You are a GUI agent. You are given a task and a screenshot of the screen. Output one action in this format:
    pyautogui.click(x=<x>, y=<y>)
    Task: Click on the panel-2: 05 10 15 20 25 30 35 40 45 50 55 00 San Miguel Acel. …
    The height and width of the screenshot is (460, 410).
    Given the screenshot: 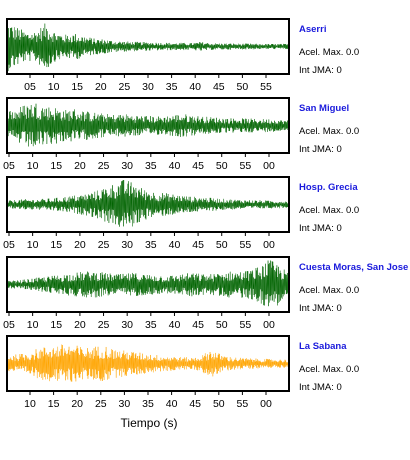 What is the action you would take?
    pyautogui.click(x=181, y=134)
    